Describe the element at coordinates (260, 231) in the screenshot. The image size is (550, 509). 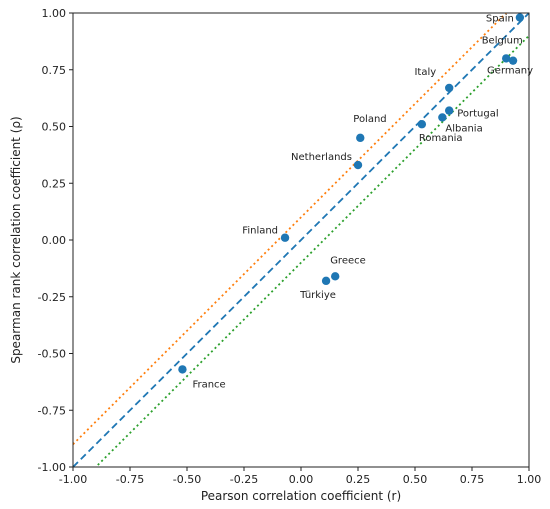
I see `point-label-finland: Finland` at that location.